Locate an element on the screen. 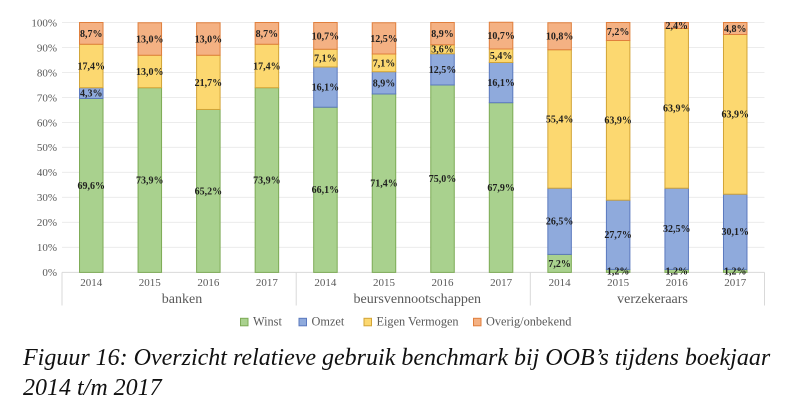 The height and width of the screenshot is (413, 800). svg-text: 67,9% is located at coordinates (501, 188).